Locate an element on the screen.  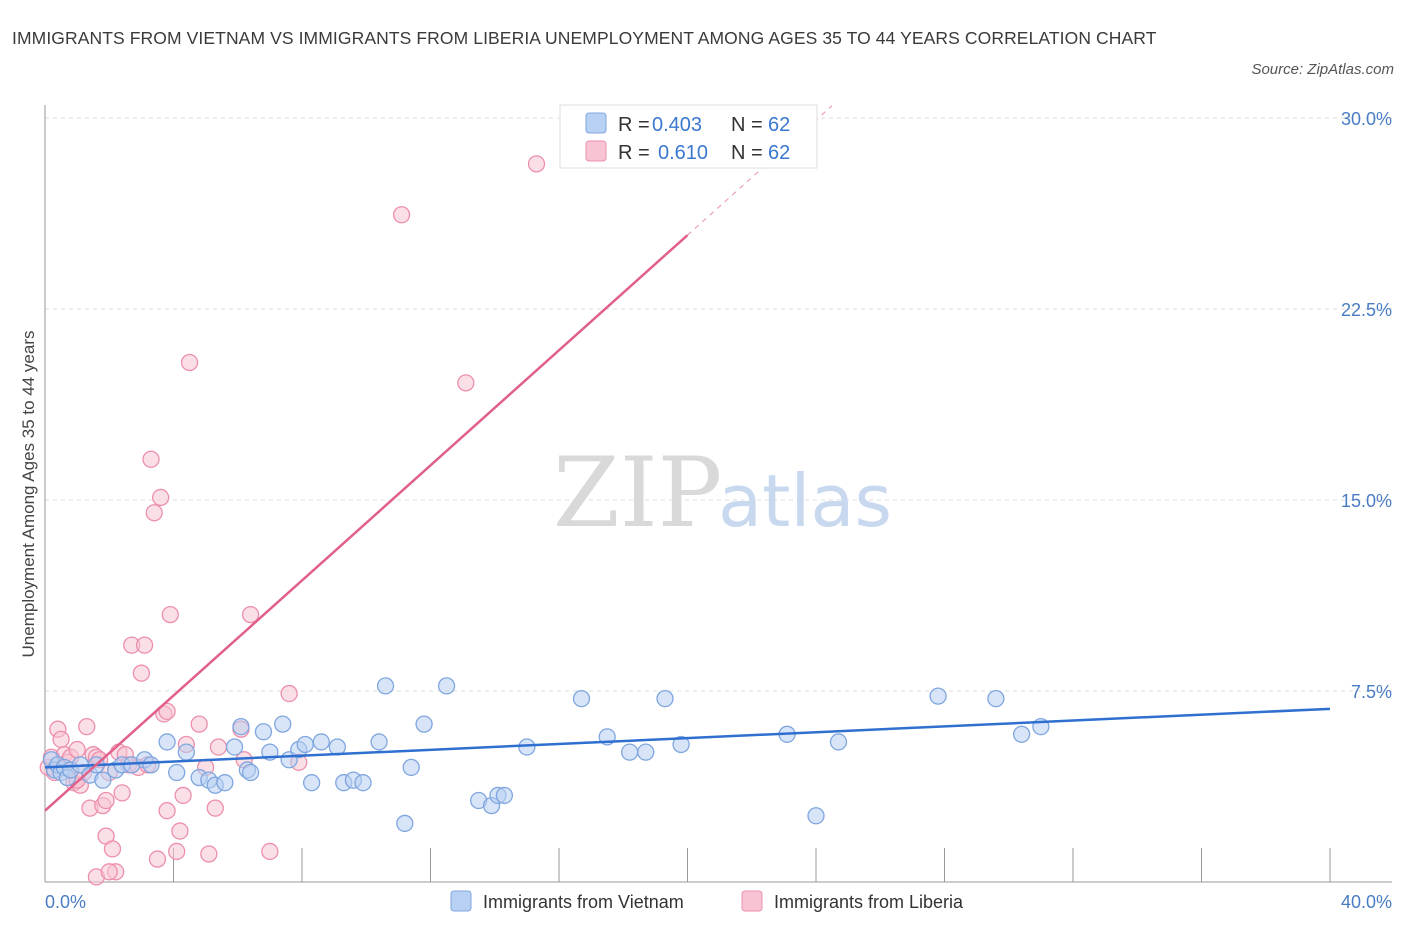
y-tick-label-2: 22.5% is located at coordinates (1366, 310).